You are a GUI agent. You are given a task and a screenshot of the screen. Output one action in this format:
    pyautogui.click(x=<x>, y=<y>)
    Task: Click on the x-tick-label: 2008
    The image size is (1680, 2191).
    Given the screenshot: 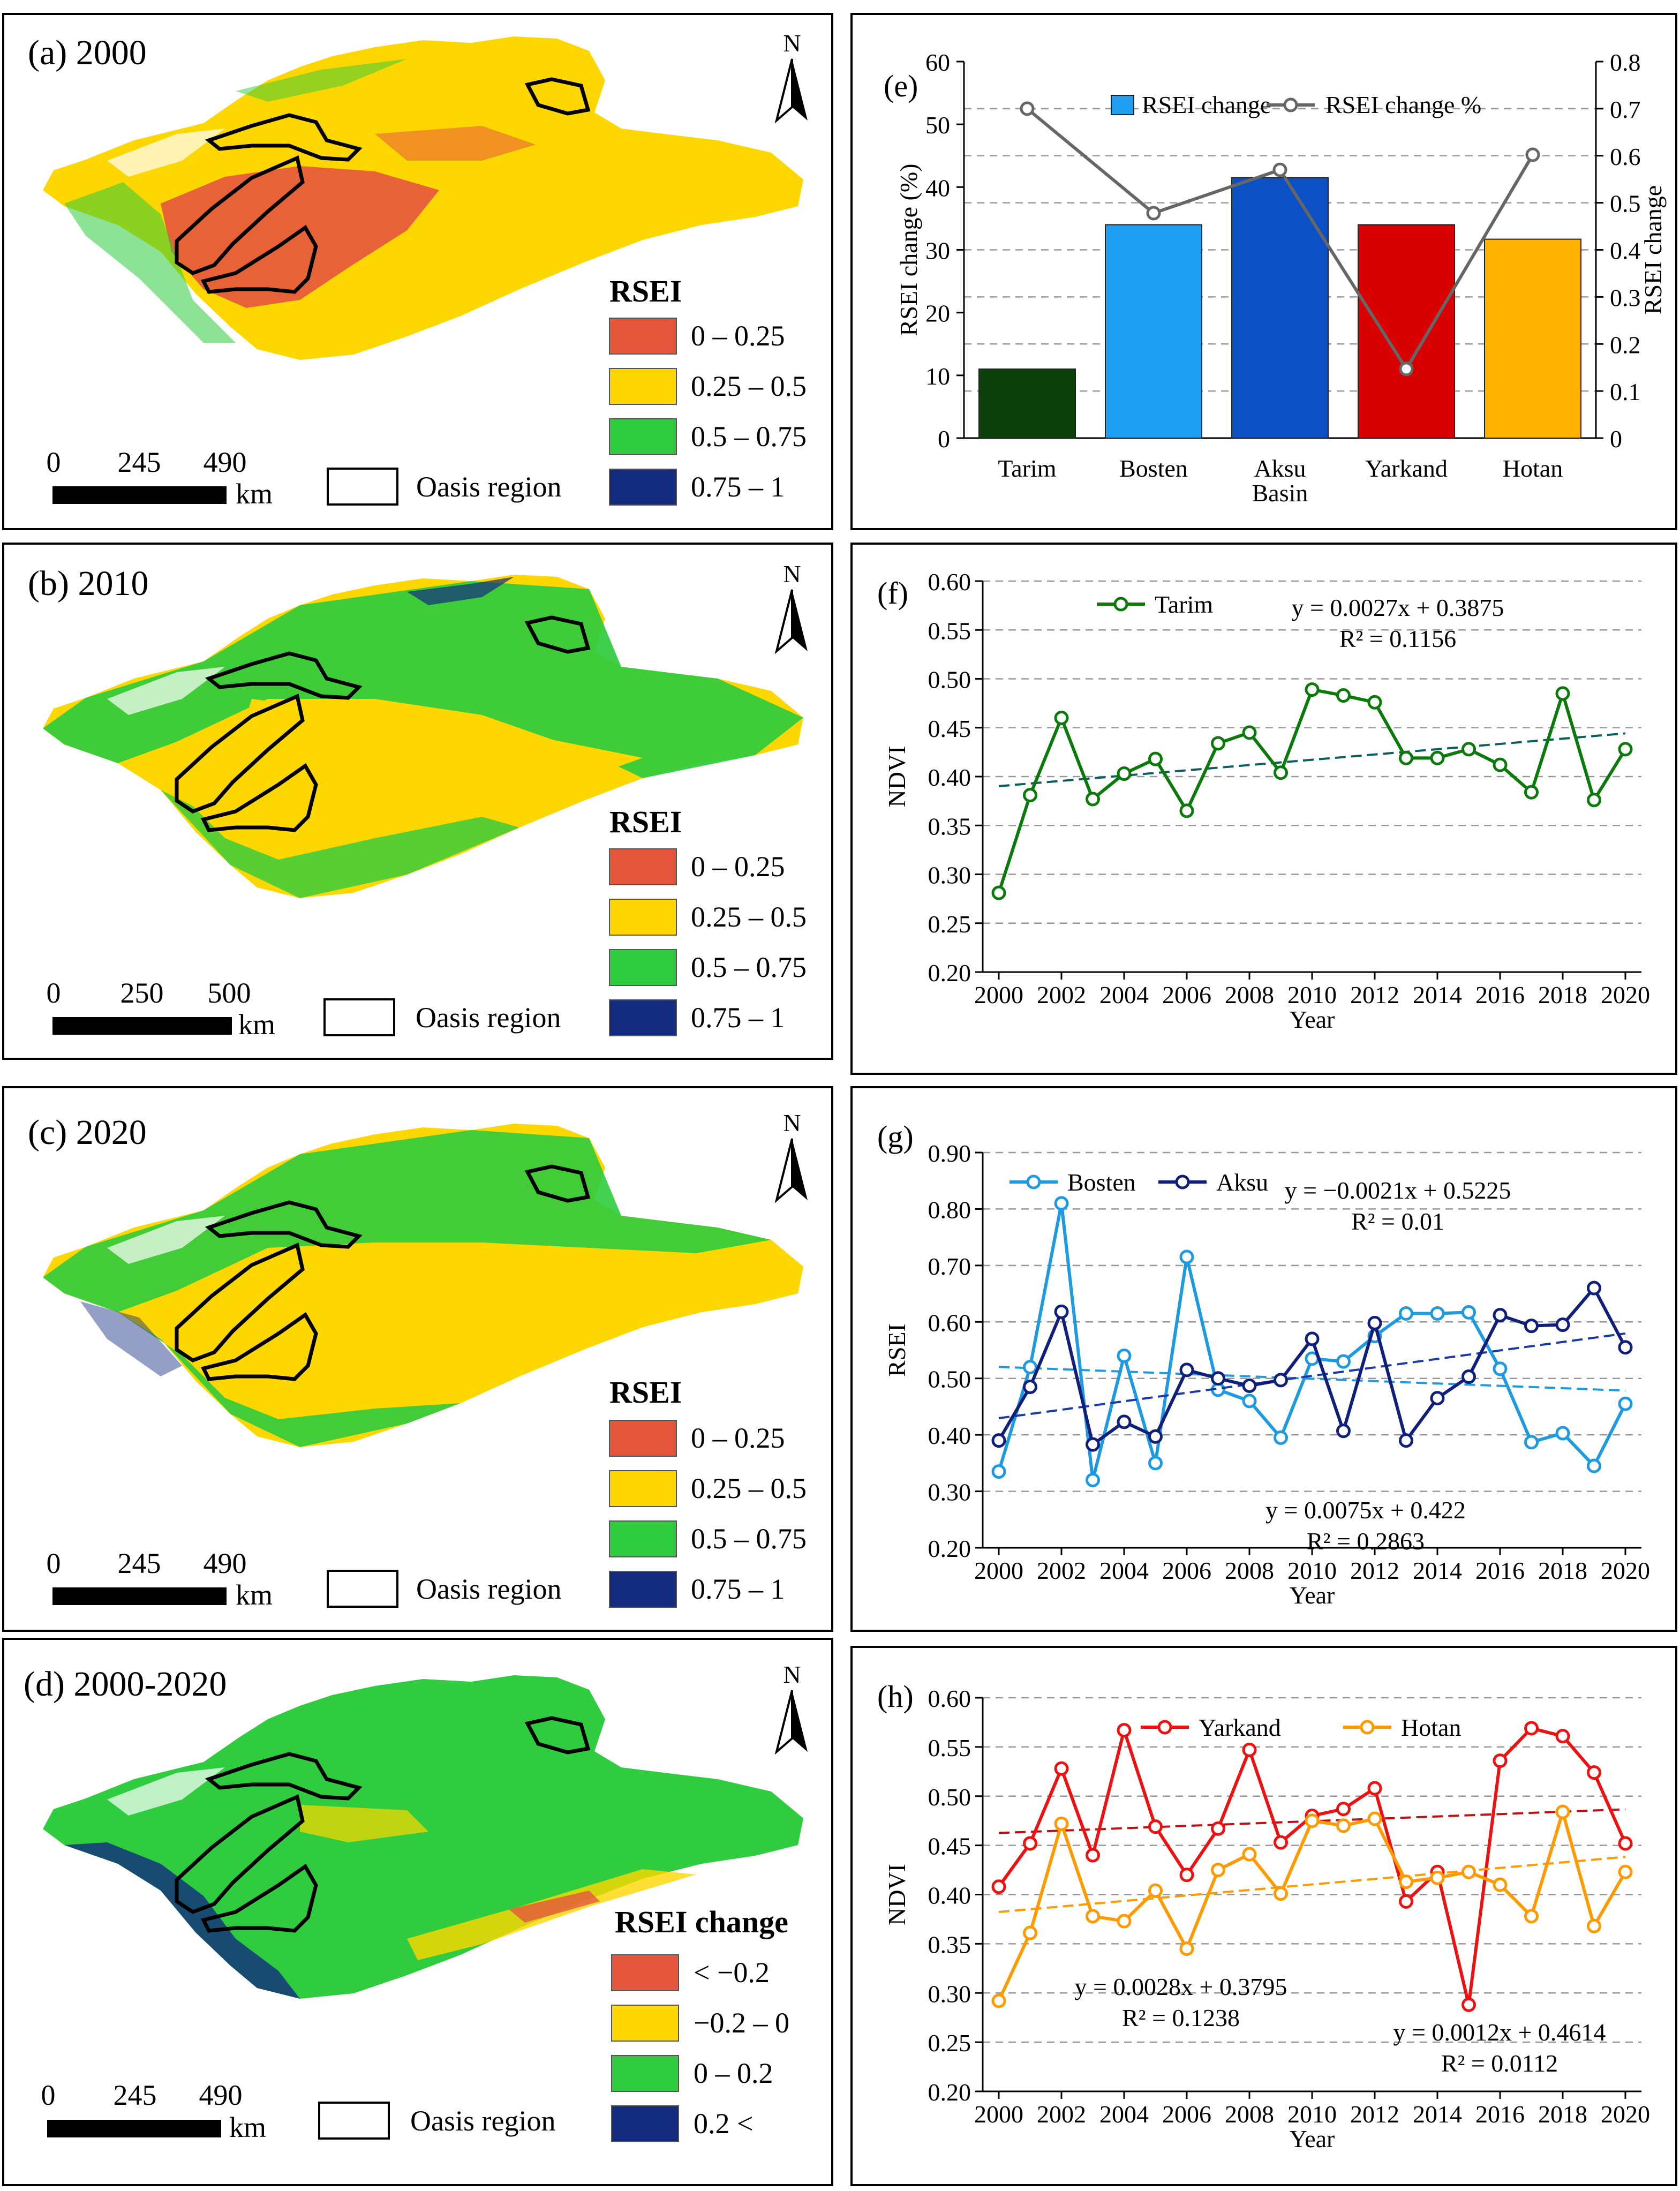 What is the action you would take?
    pyautogui.click(x=1250, y=2114)
    